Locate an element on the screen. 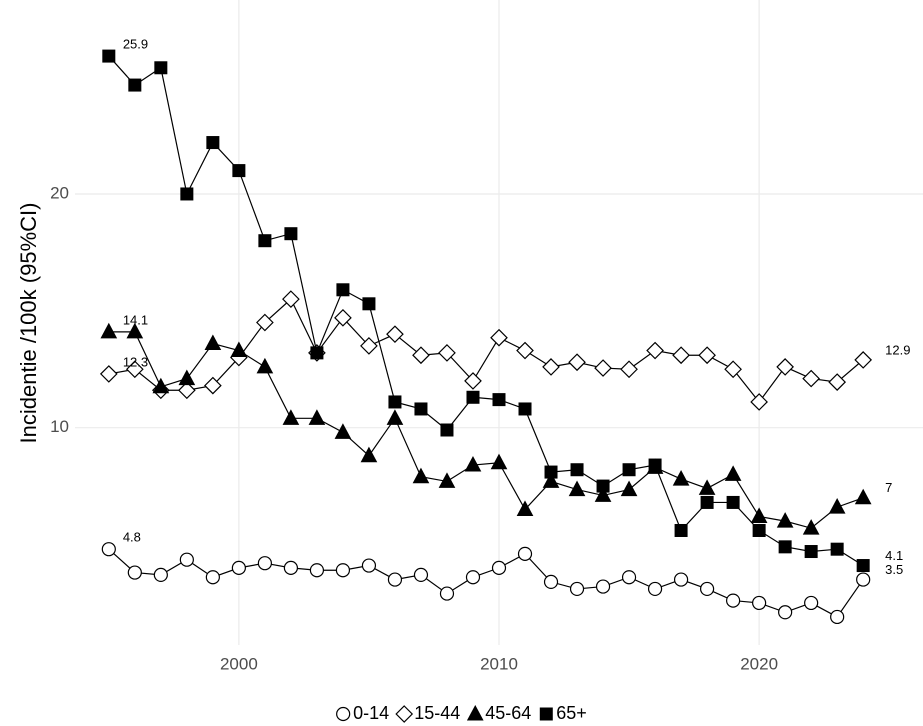 The height and width of the screenshot is (726, 923). x-tick-label: 2020 is located at coordinates (759, 663).